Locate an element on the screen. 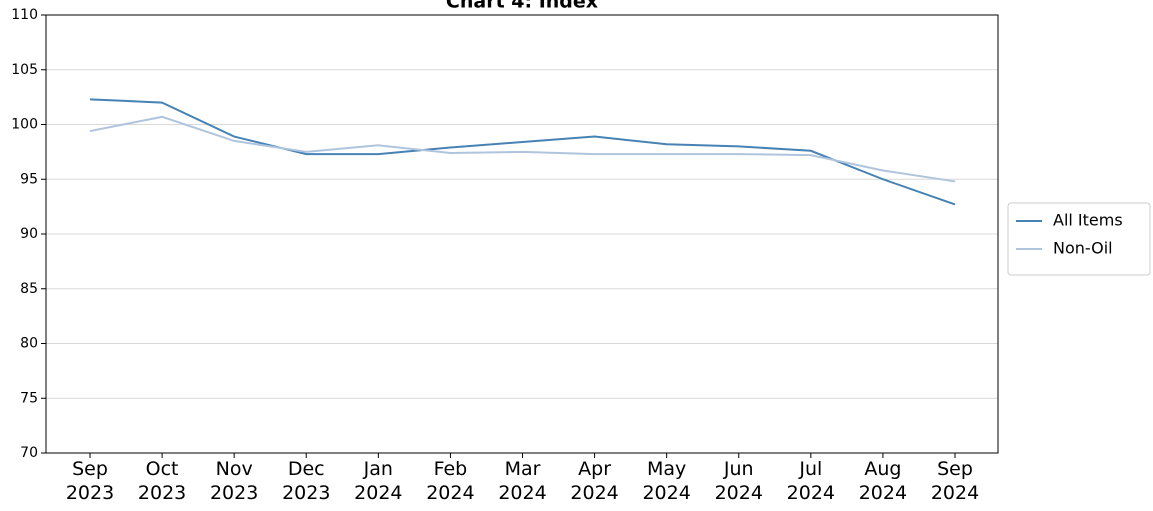 The width and height of the screenshot is (1153, 511). y-tick-label: 105 is located at coordinates (24, 70).